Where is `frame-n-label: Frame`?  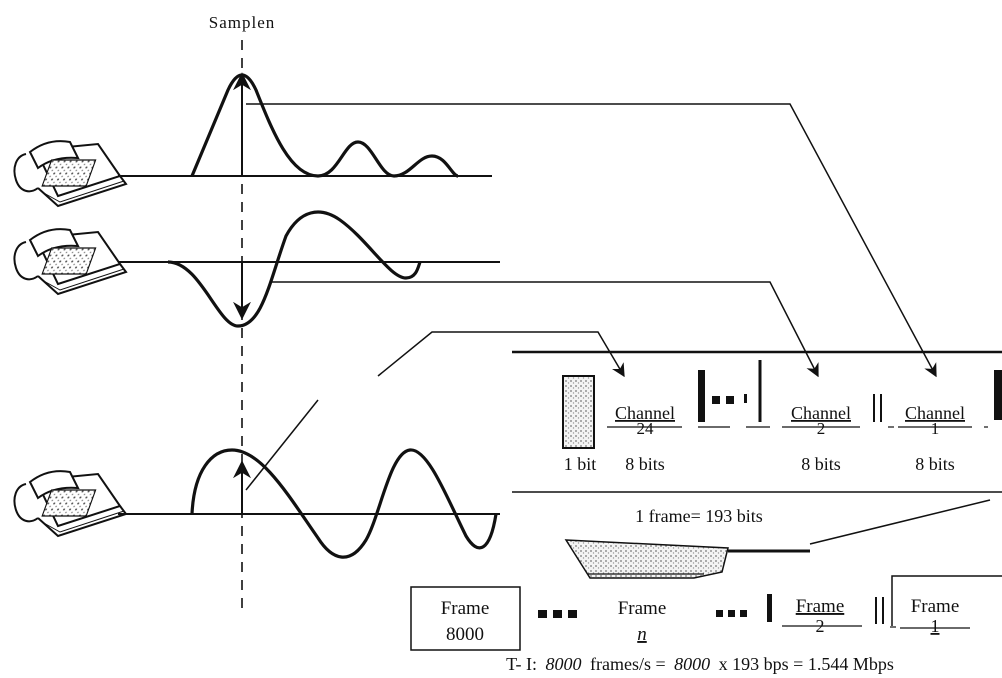
frame-n-label: Frame is located at coordinates (642, 608).